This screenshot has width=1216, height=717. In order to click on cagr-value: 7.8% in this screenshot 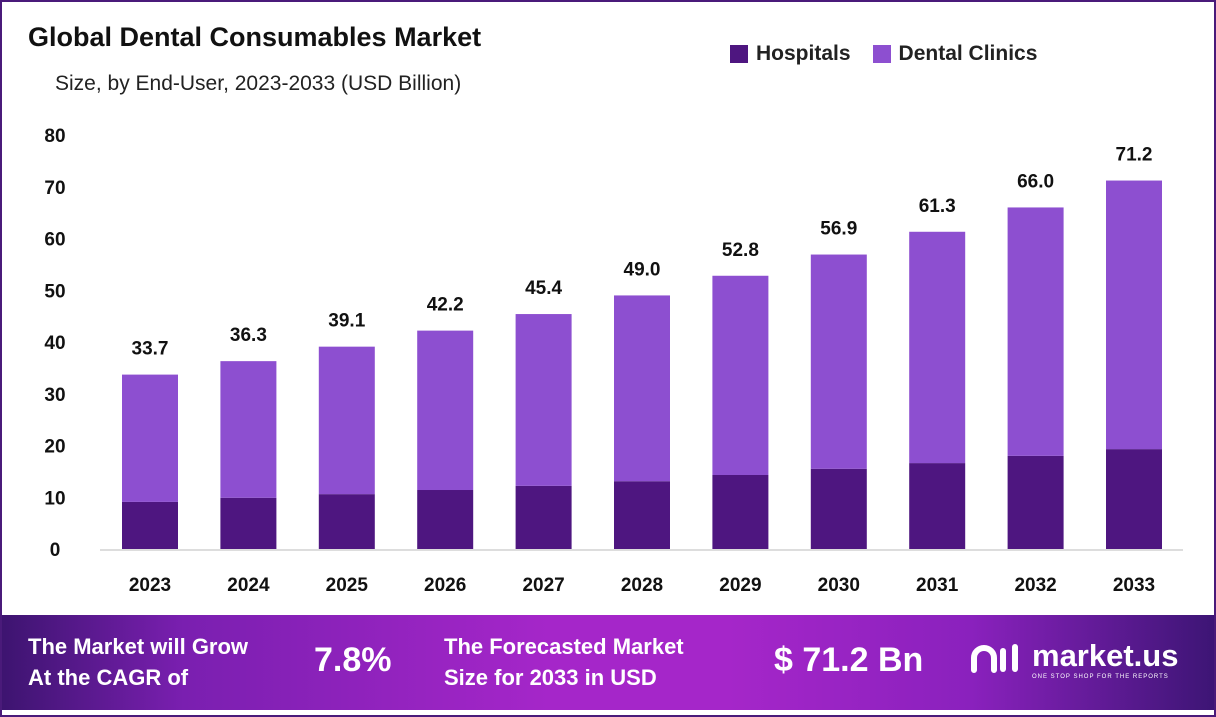, I will do `click(353, 660)`.